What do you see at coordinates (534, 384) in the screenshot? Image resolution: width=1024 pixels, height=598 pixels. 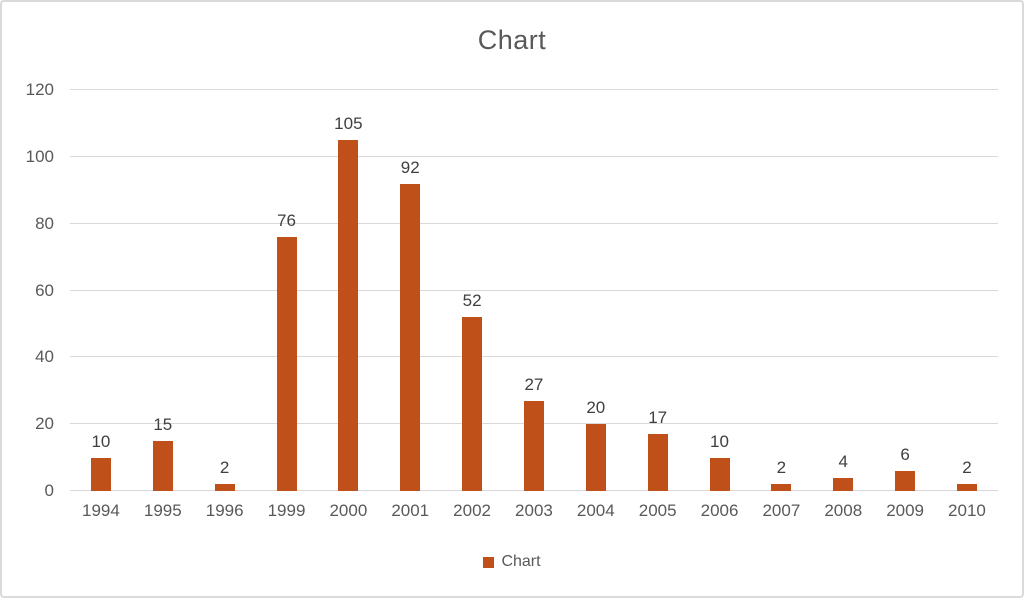 I see `data-label: 27` at bounding box center [534, 384].